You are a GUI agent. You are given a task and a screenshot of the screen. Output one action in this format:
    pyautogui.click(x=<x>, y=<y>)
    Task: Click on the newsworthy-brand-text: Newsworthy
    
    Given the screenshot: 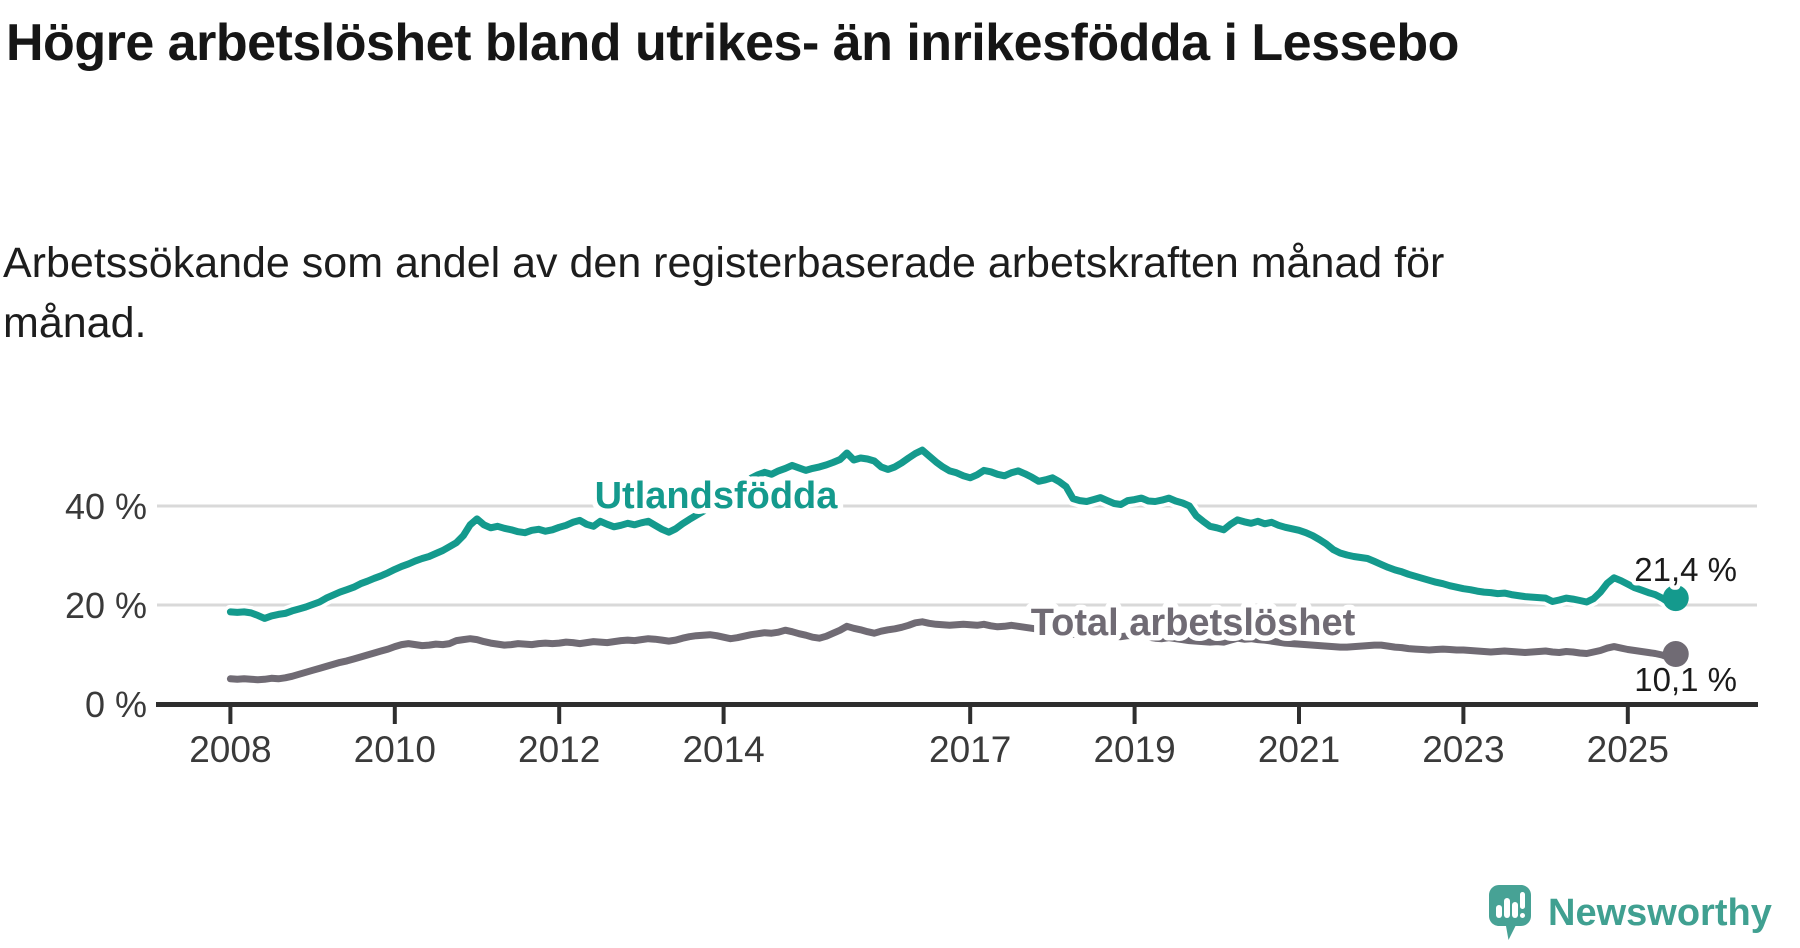 What is the action you would take?
    pyautogui.click(x=1660, y=912)
    